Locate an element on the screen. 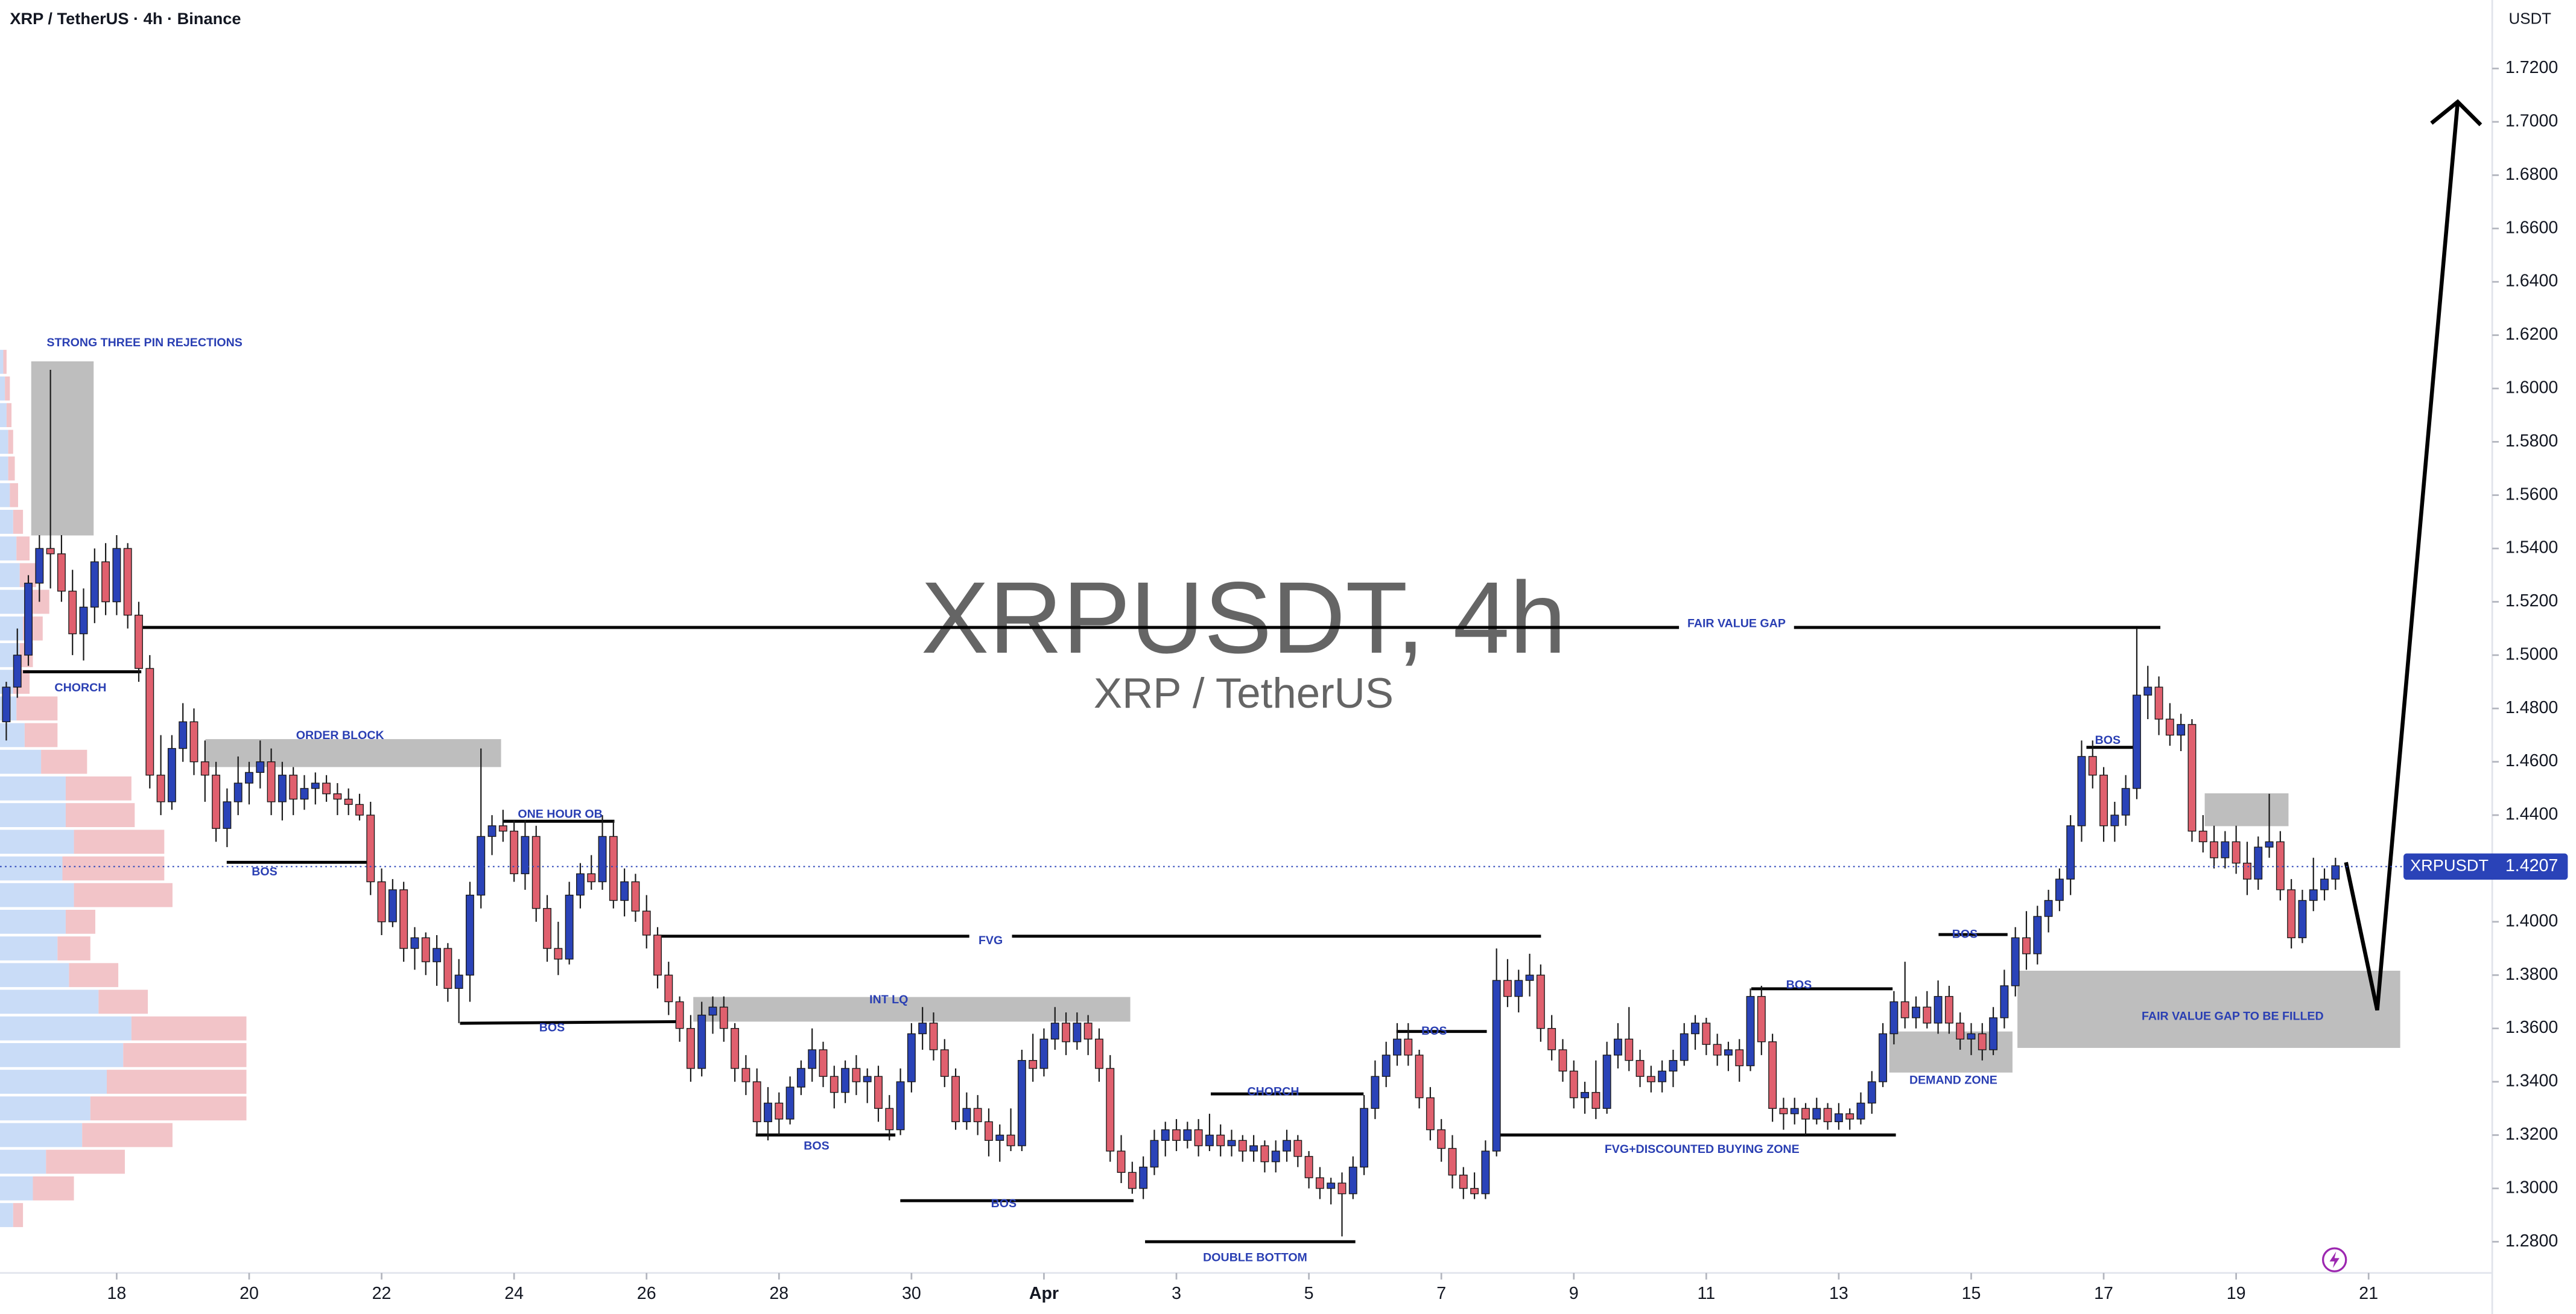 The image size is (2576, 1314). y-tick-label: 1.6600 is located at coordinates (2531, 227).